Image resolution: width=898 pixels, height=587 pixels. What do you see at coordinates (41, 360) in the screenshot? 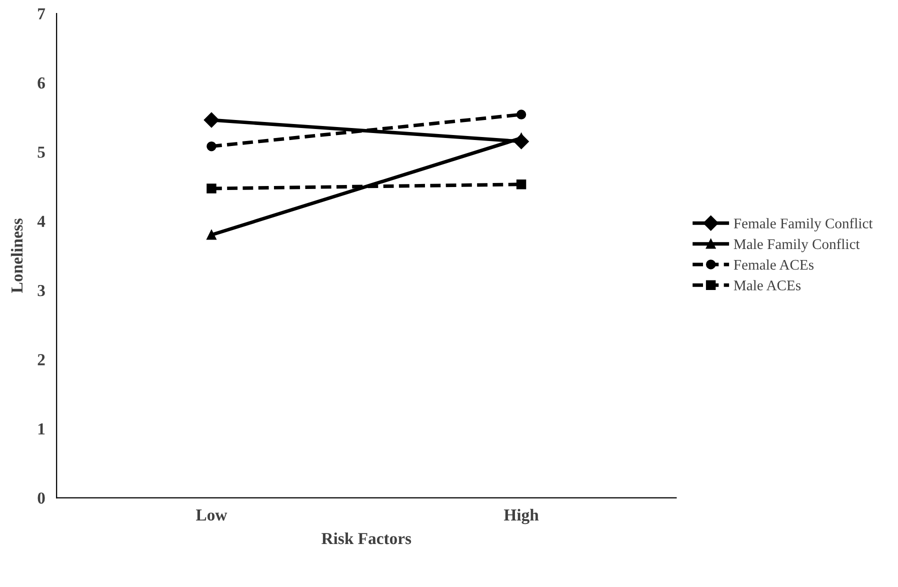
I see `y-tick-label: 2` at bounding box center [41, 360].